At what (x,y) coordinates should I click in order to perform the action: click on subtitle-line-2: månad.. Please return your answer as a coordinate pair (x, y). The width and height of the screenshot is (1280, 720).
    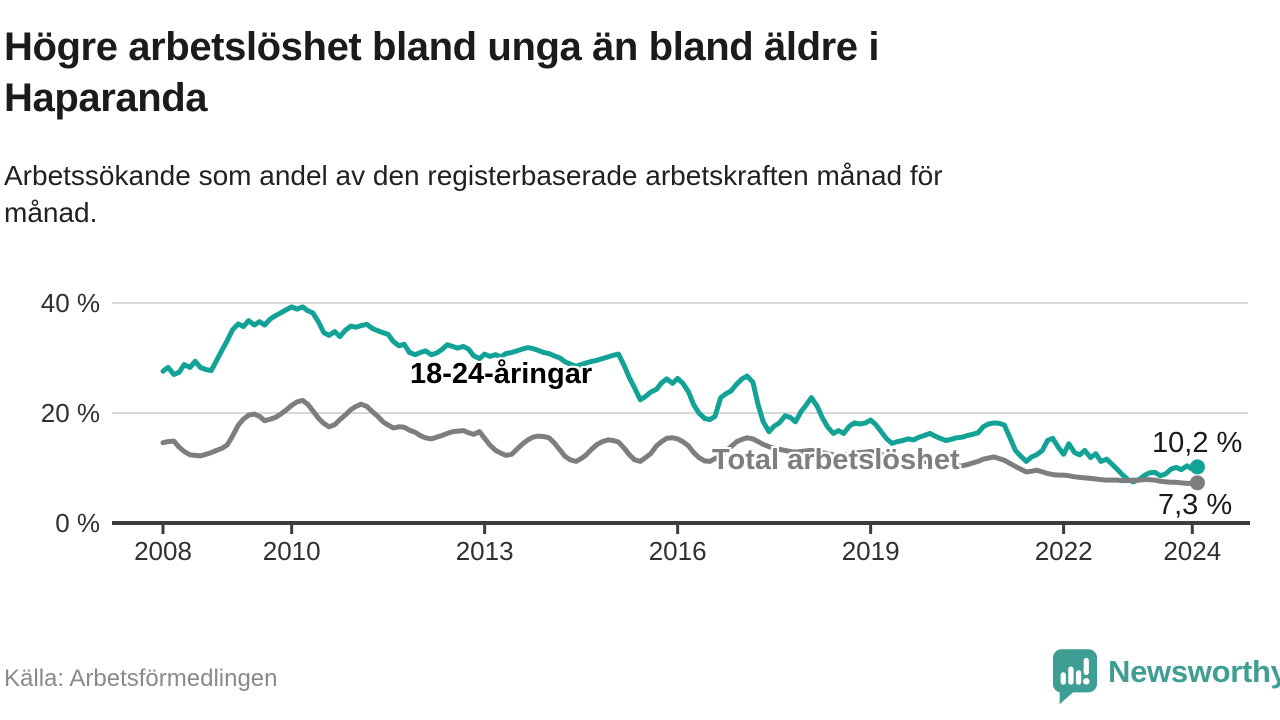
    Looking at the image, I should click on (51, 212).